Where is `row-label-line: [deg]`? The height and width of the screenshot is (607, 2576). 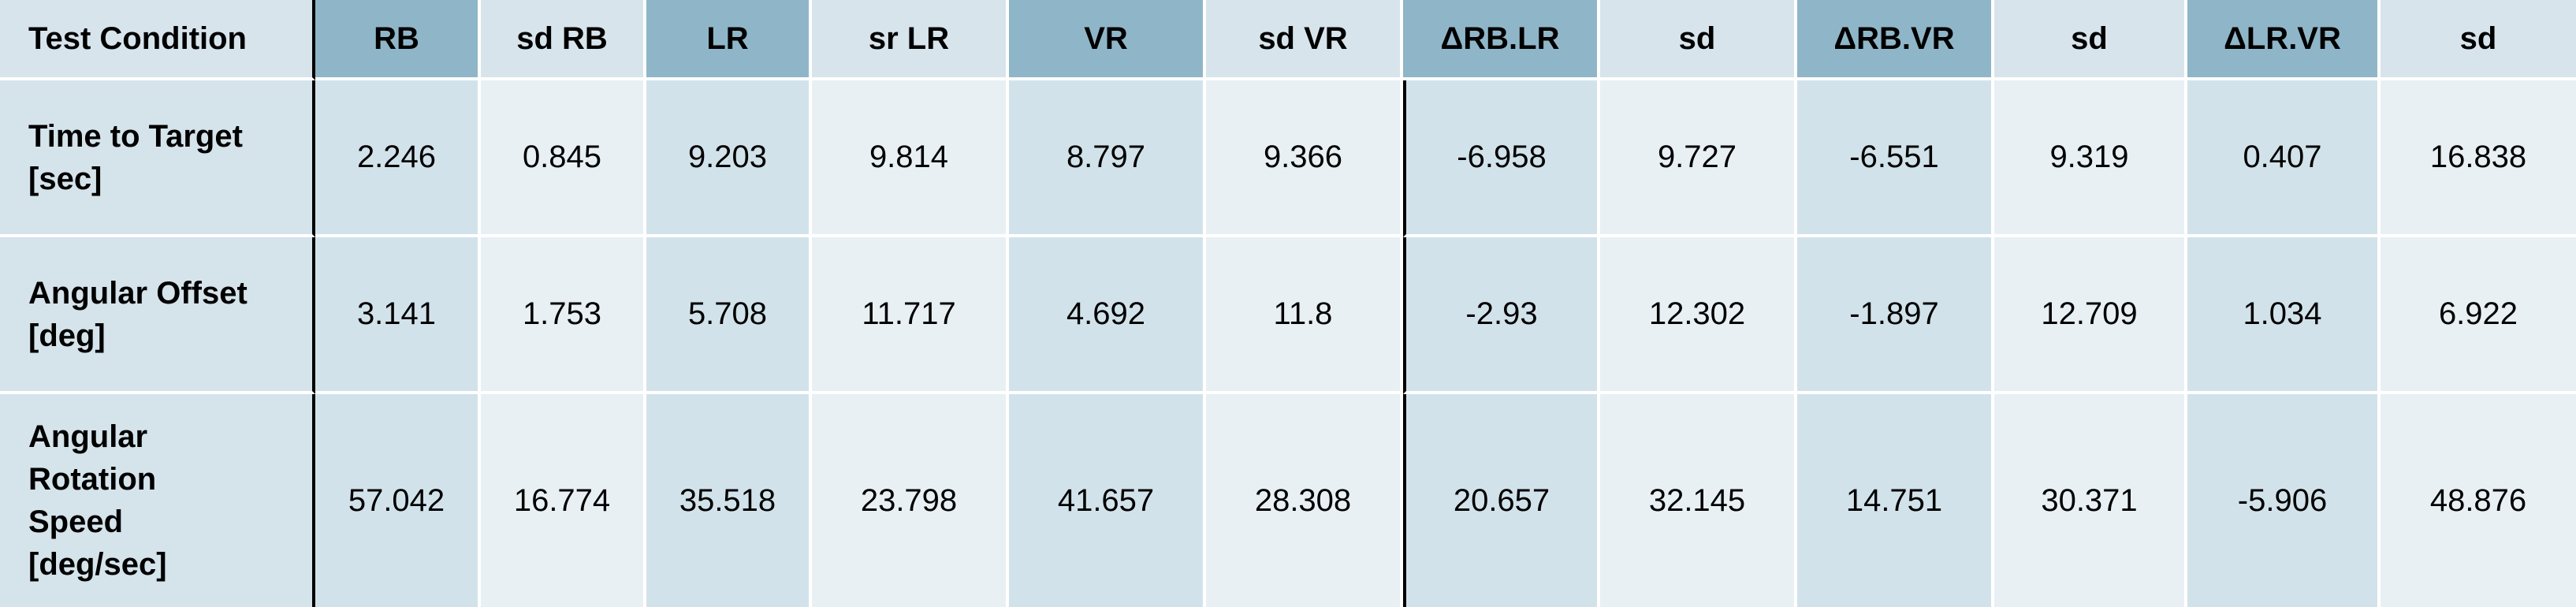
row-label-line: [deg] is located at coordinates (67, 335).